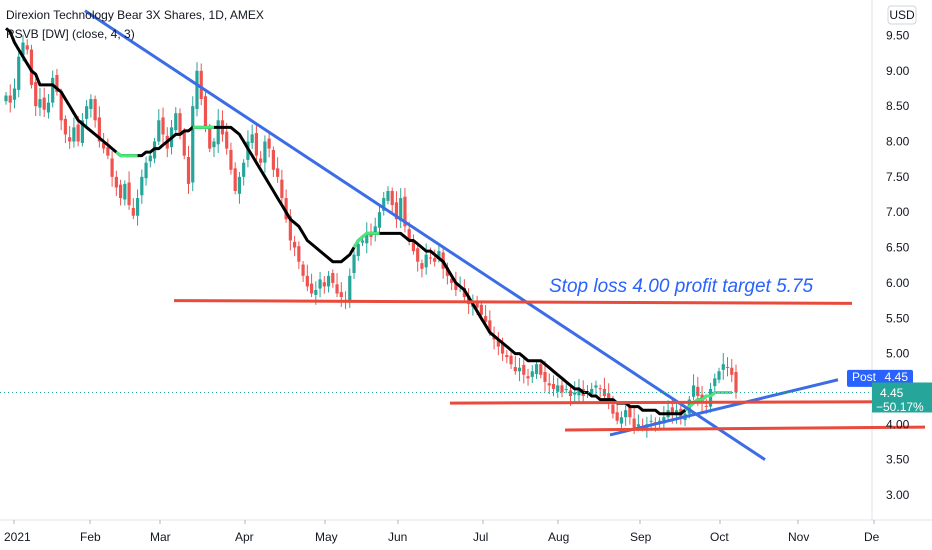  Describe the element at coordinates (480, 537) in the screenshot. I see `x-tick-label: Jul` at that location.